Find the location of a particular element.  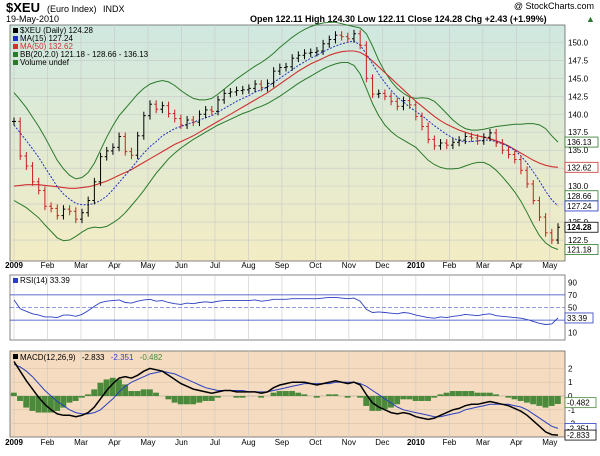

macd-signal-last-label: -2.351 is located at coordinates (578, 428).